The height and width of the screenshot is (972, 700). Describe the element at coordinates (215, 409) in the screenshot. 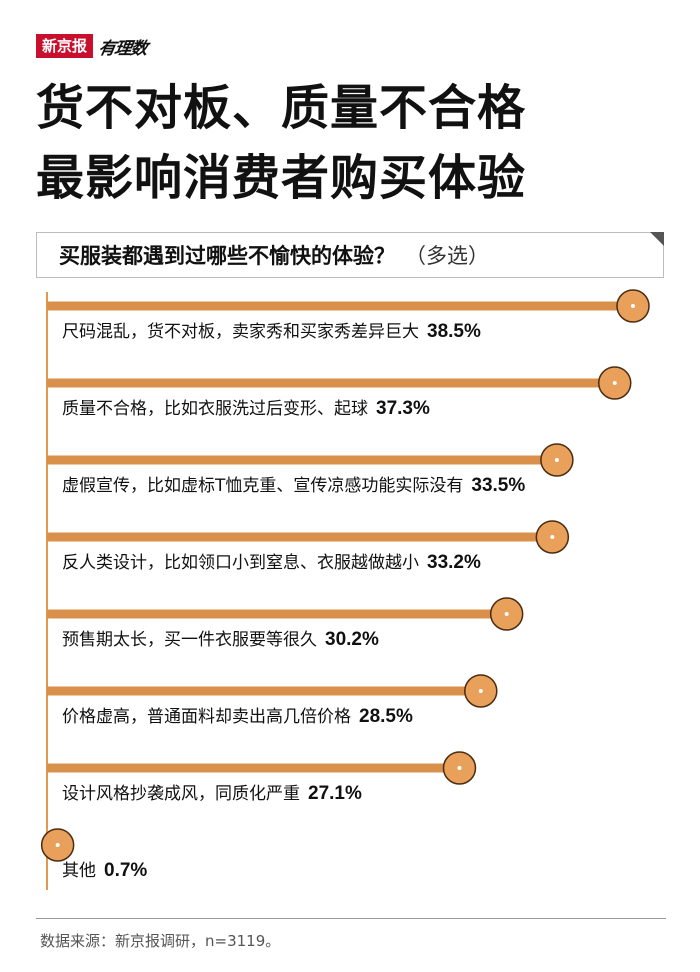

I see `category-label-2: 质量不合格，比如衣服洗过后变形、起球` at that location.